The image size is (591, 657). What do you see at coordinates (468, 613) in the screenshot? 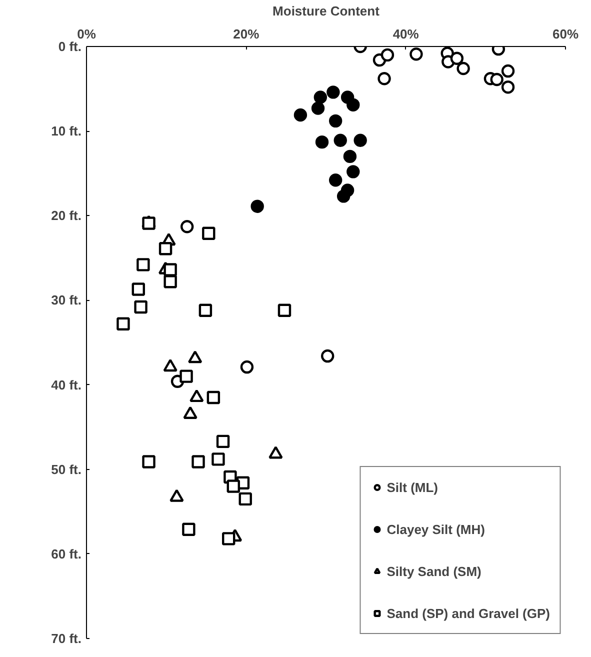
I see `legend-label: Sand (SP) and Gravel (GP)` at bounding box center [468, 613].